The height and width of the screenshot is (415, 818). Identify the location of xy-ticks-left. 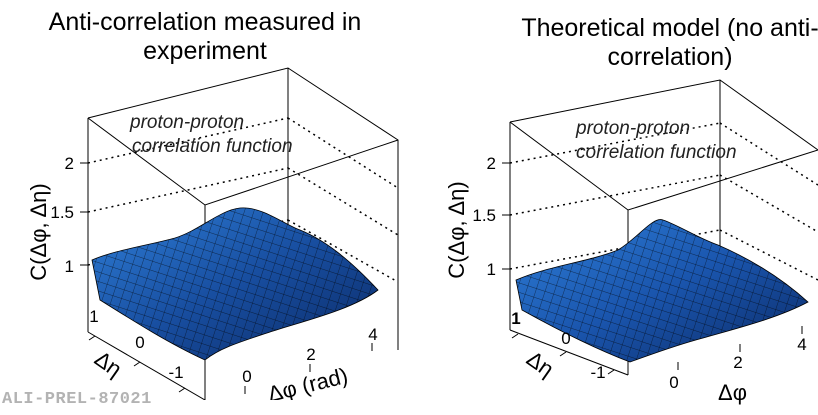
(230, 364).